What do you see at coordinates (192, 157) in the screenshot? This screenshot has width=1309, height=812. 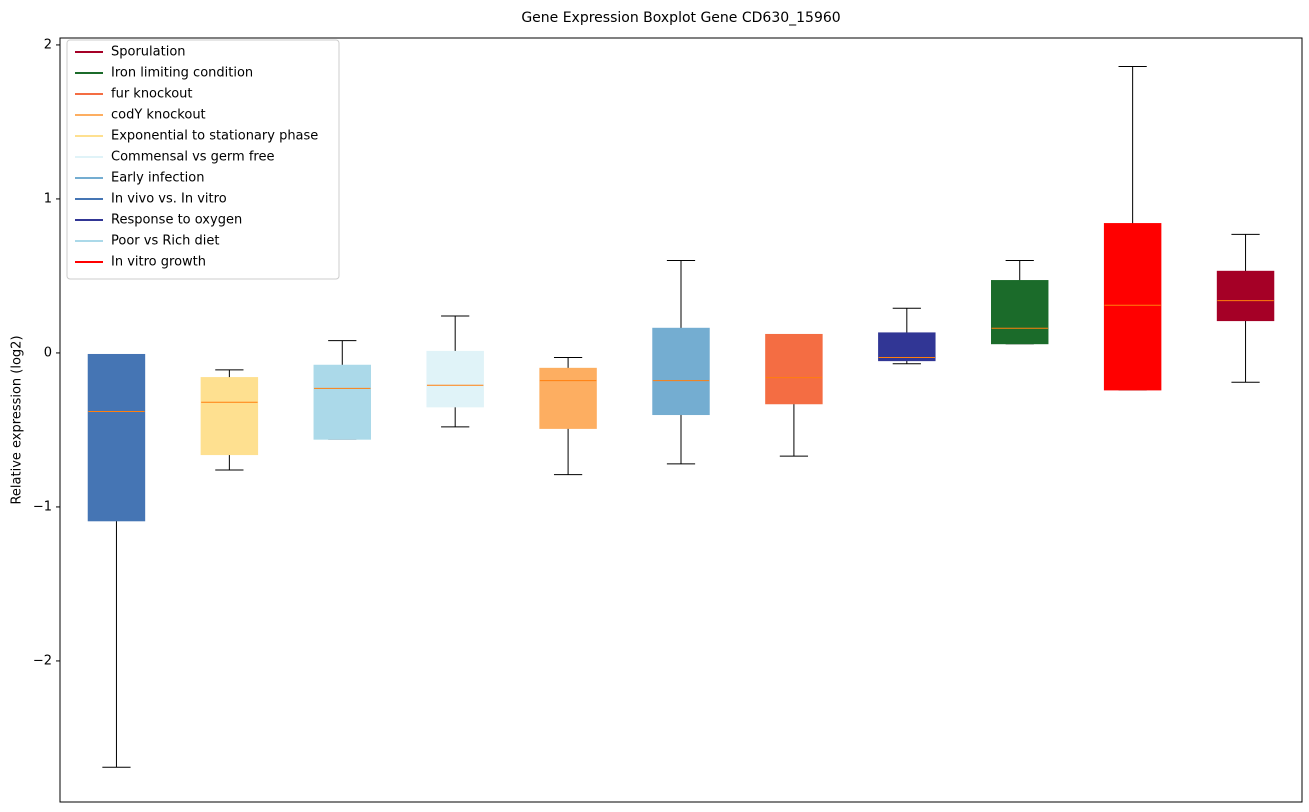 I see `legend-label: Commensal vs germ free` at bounding box center [192, 157].